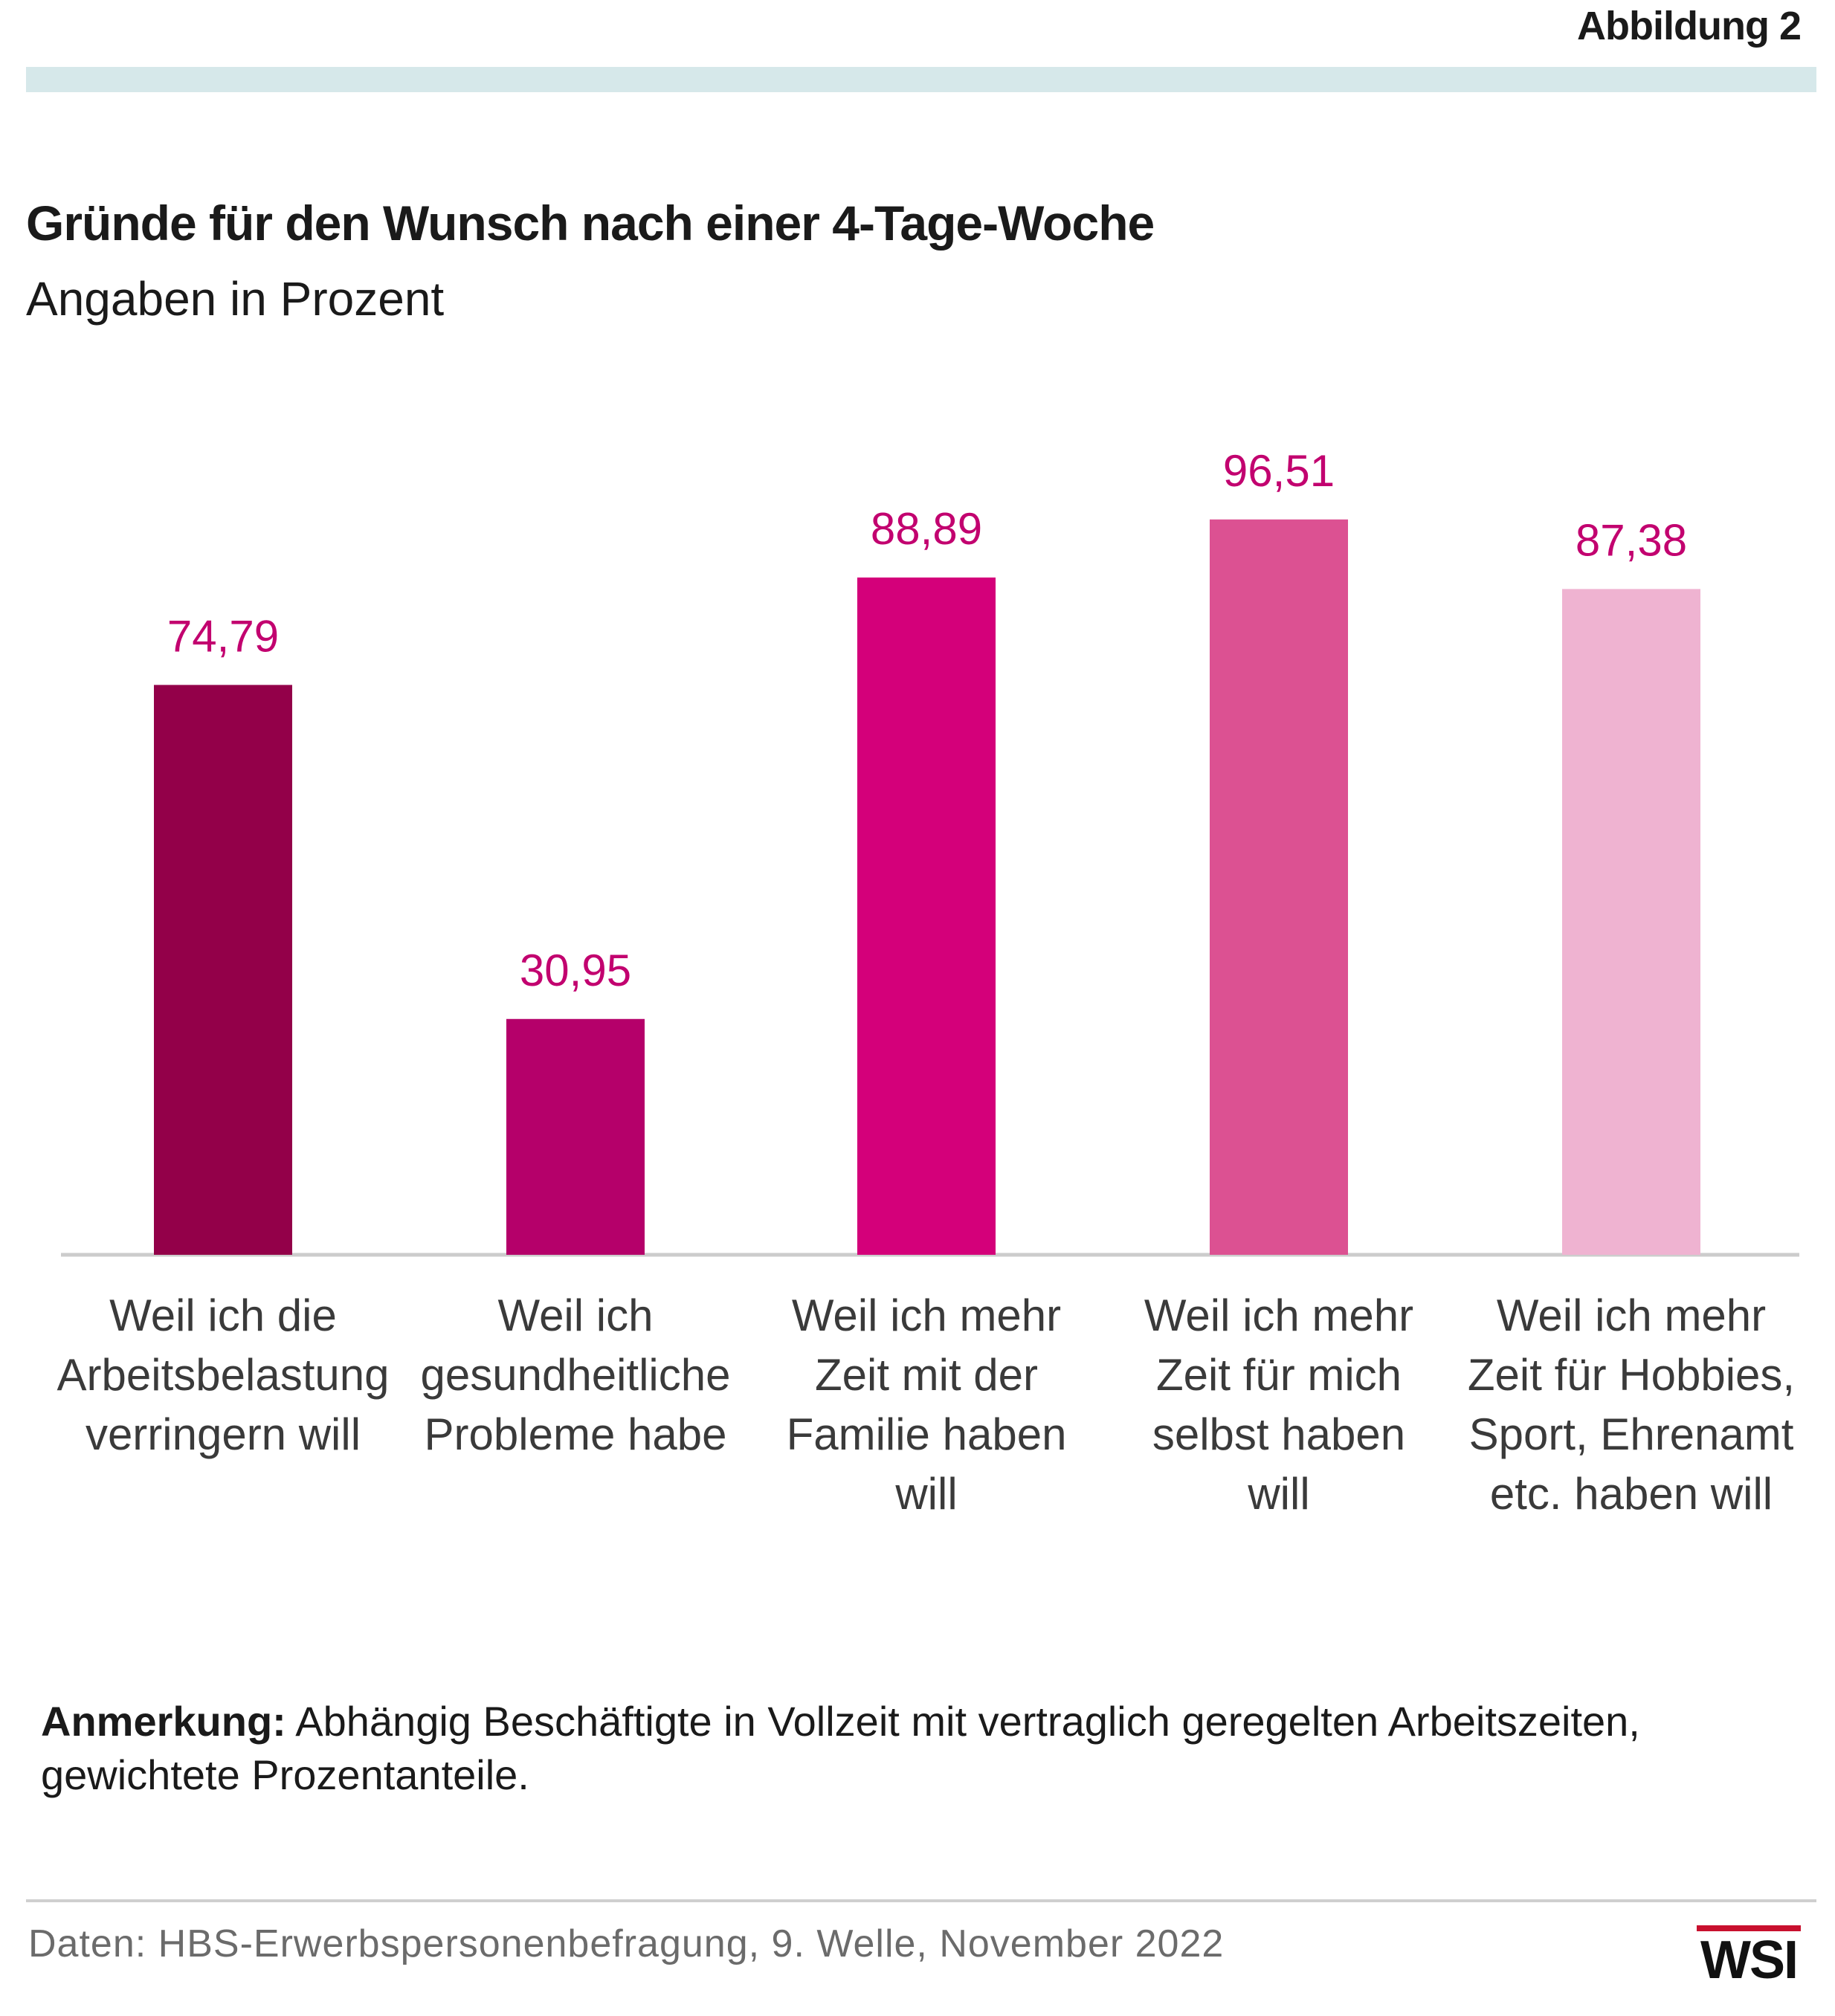 Image resolution: width=1835 pixels, height=2016 pixels. What do you see at coordinates (1631, 1494) in the screenshot?
I see `category-label-line: etc. haben will` at bounding box center [1631, 1494].